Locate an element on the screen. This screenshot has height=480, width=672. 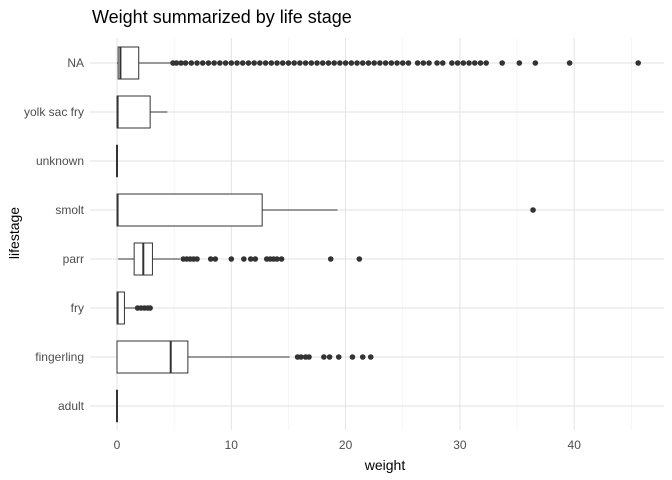
y-tick-label: unknown is located at coordinates (60, 161).